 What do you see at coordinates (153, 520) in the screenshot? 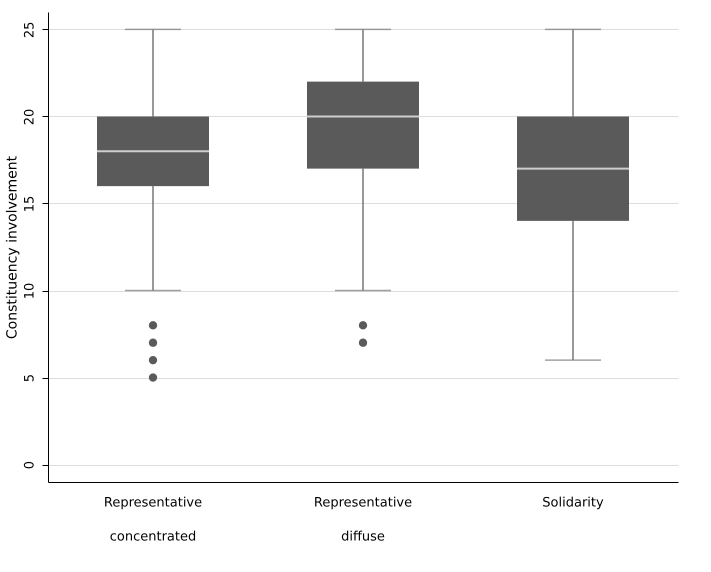
I see `category-label: Representative concentrated` at bounding box center [153, 520].